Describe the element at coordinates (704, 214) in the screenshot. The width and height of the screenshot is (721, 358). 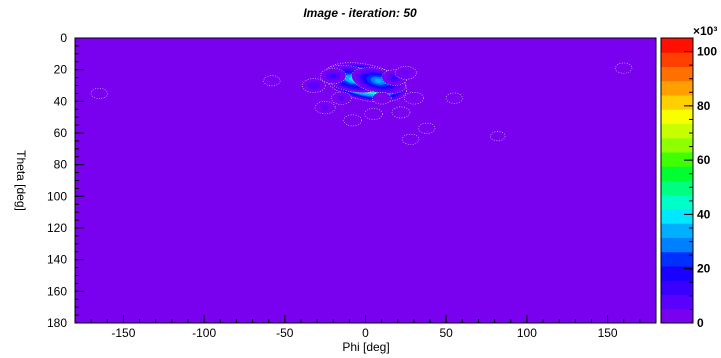
I see `colorbar-tick-label: 40` at that location.